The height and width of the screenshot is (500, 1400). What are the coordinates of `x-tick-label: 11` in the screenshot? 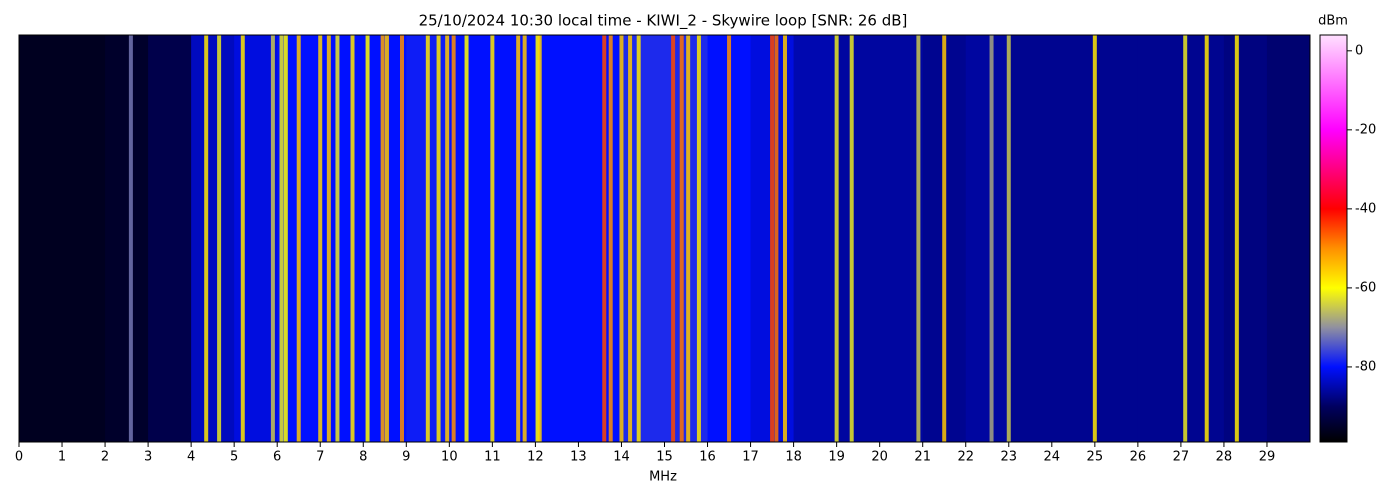 It's located at (492, 457).